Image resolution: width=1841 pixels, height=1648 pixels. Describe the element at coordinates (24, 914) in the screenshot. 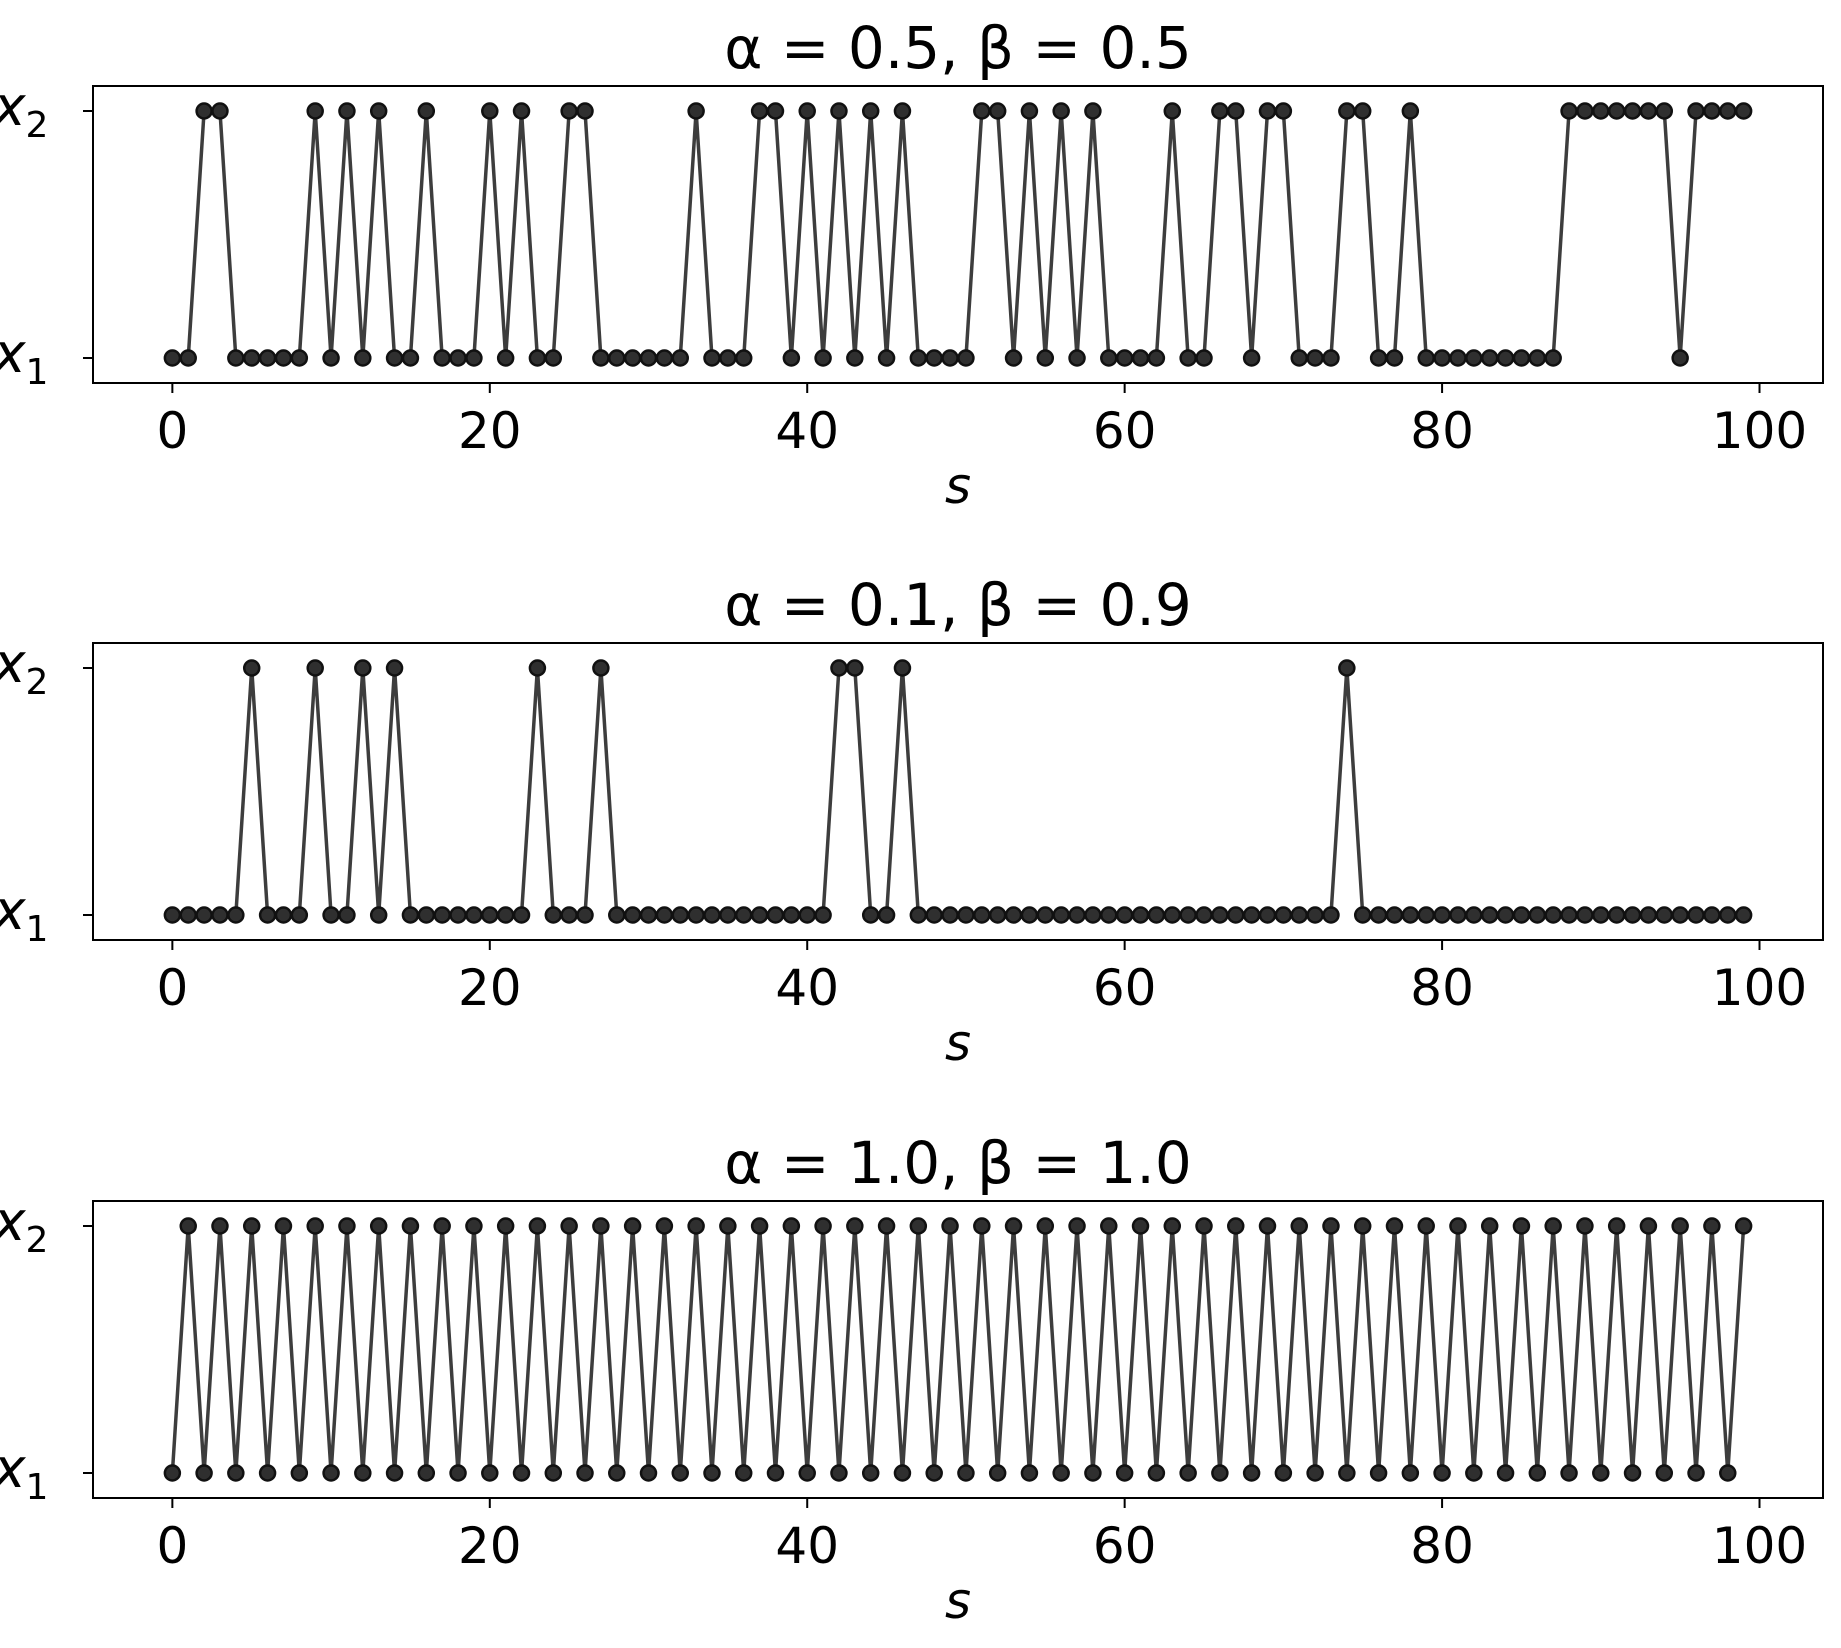

I see `y-tick-label: x1` at that location.